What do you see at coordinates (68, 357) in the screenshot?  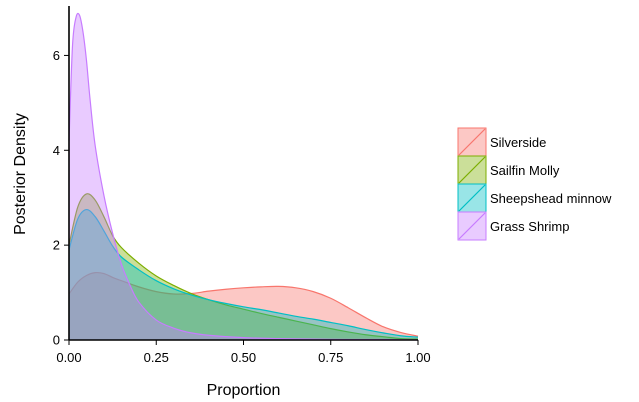 I see `x-tick-label: 0.00` at bounding box center [68, 357].